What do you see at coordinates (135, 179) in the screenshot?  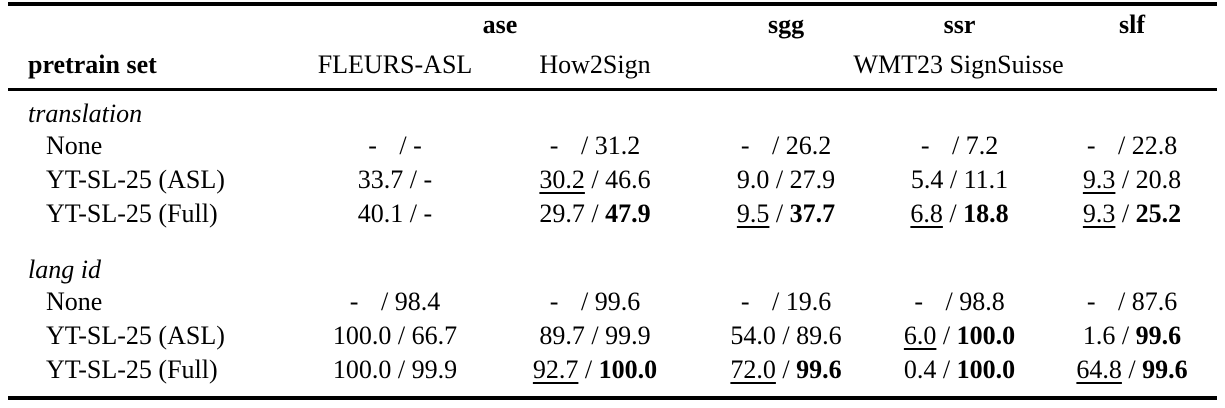 I see `row-label: YT-SL-25 (ASL)` at bounding box center [135, 179].